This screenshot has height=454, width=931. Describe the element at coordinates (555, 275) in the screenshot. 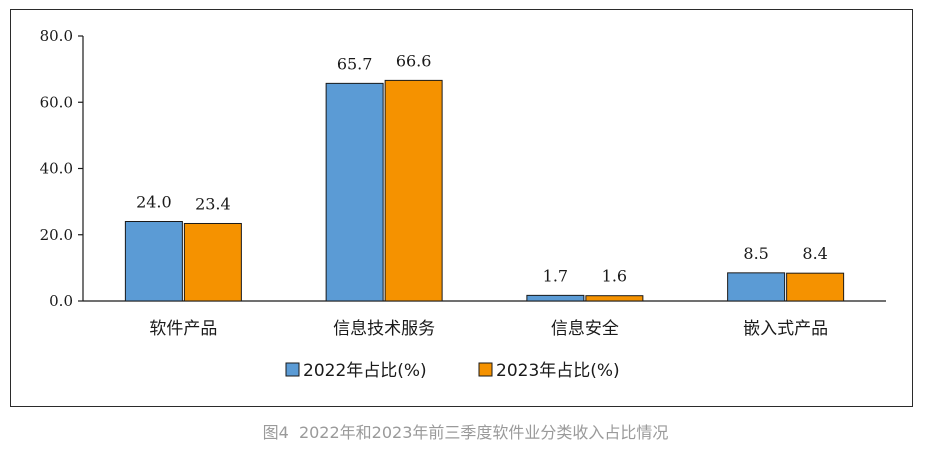

I see `data-label: 1.7` at that location.